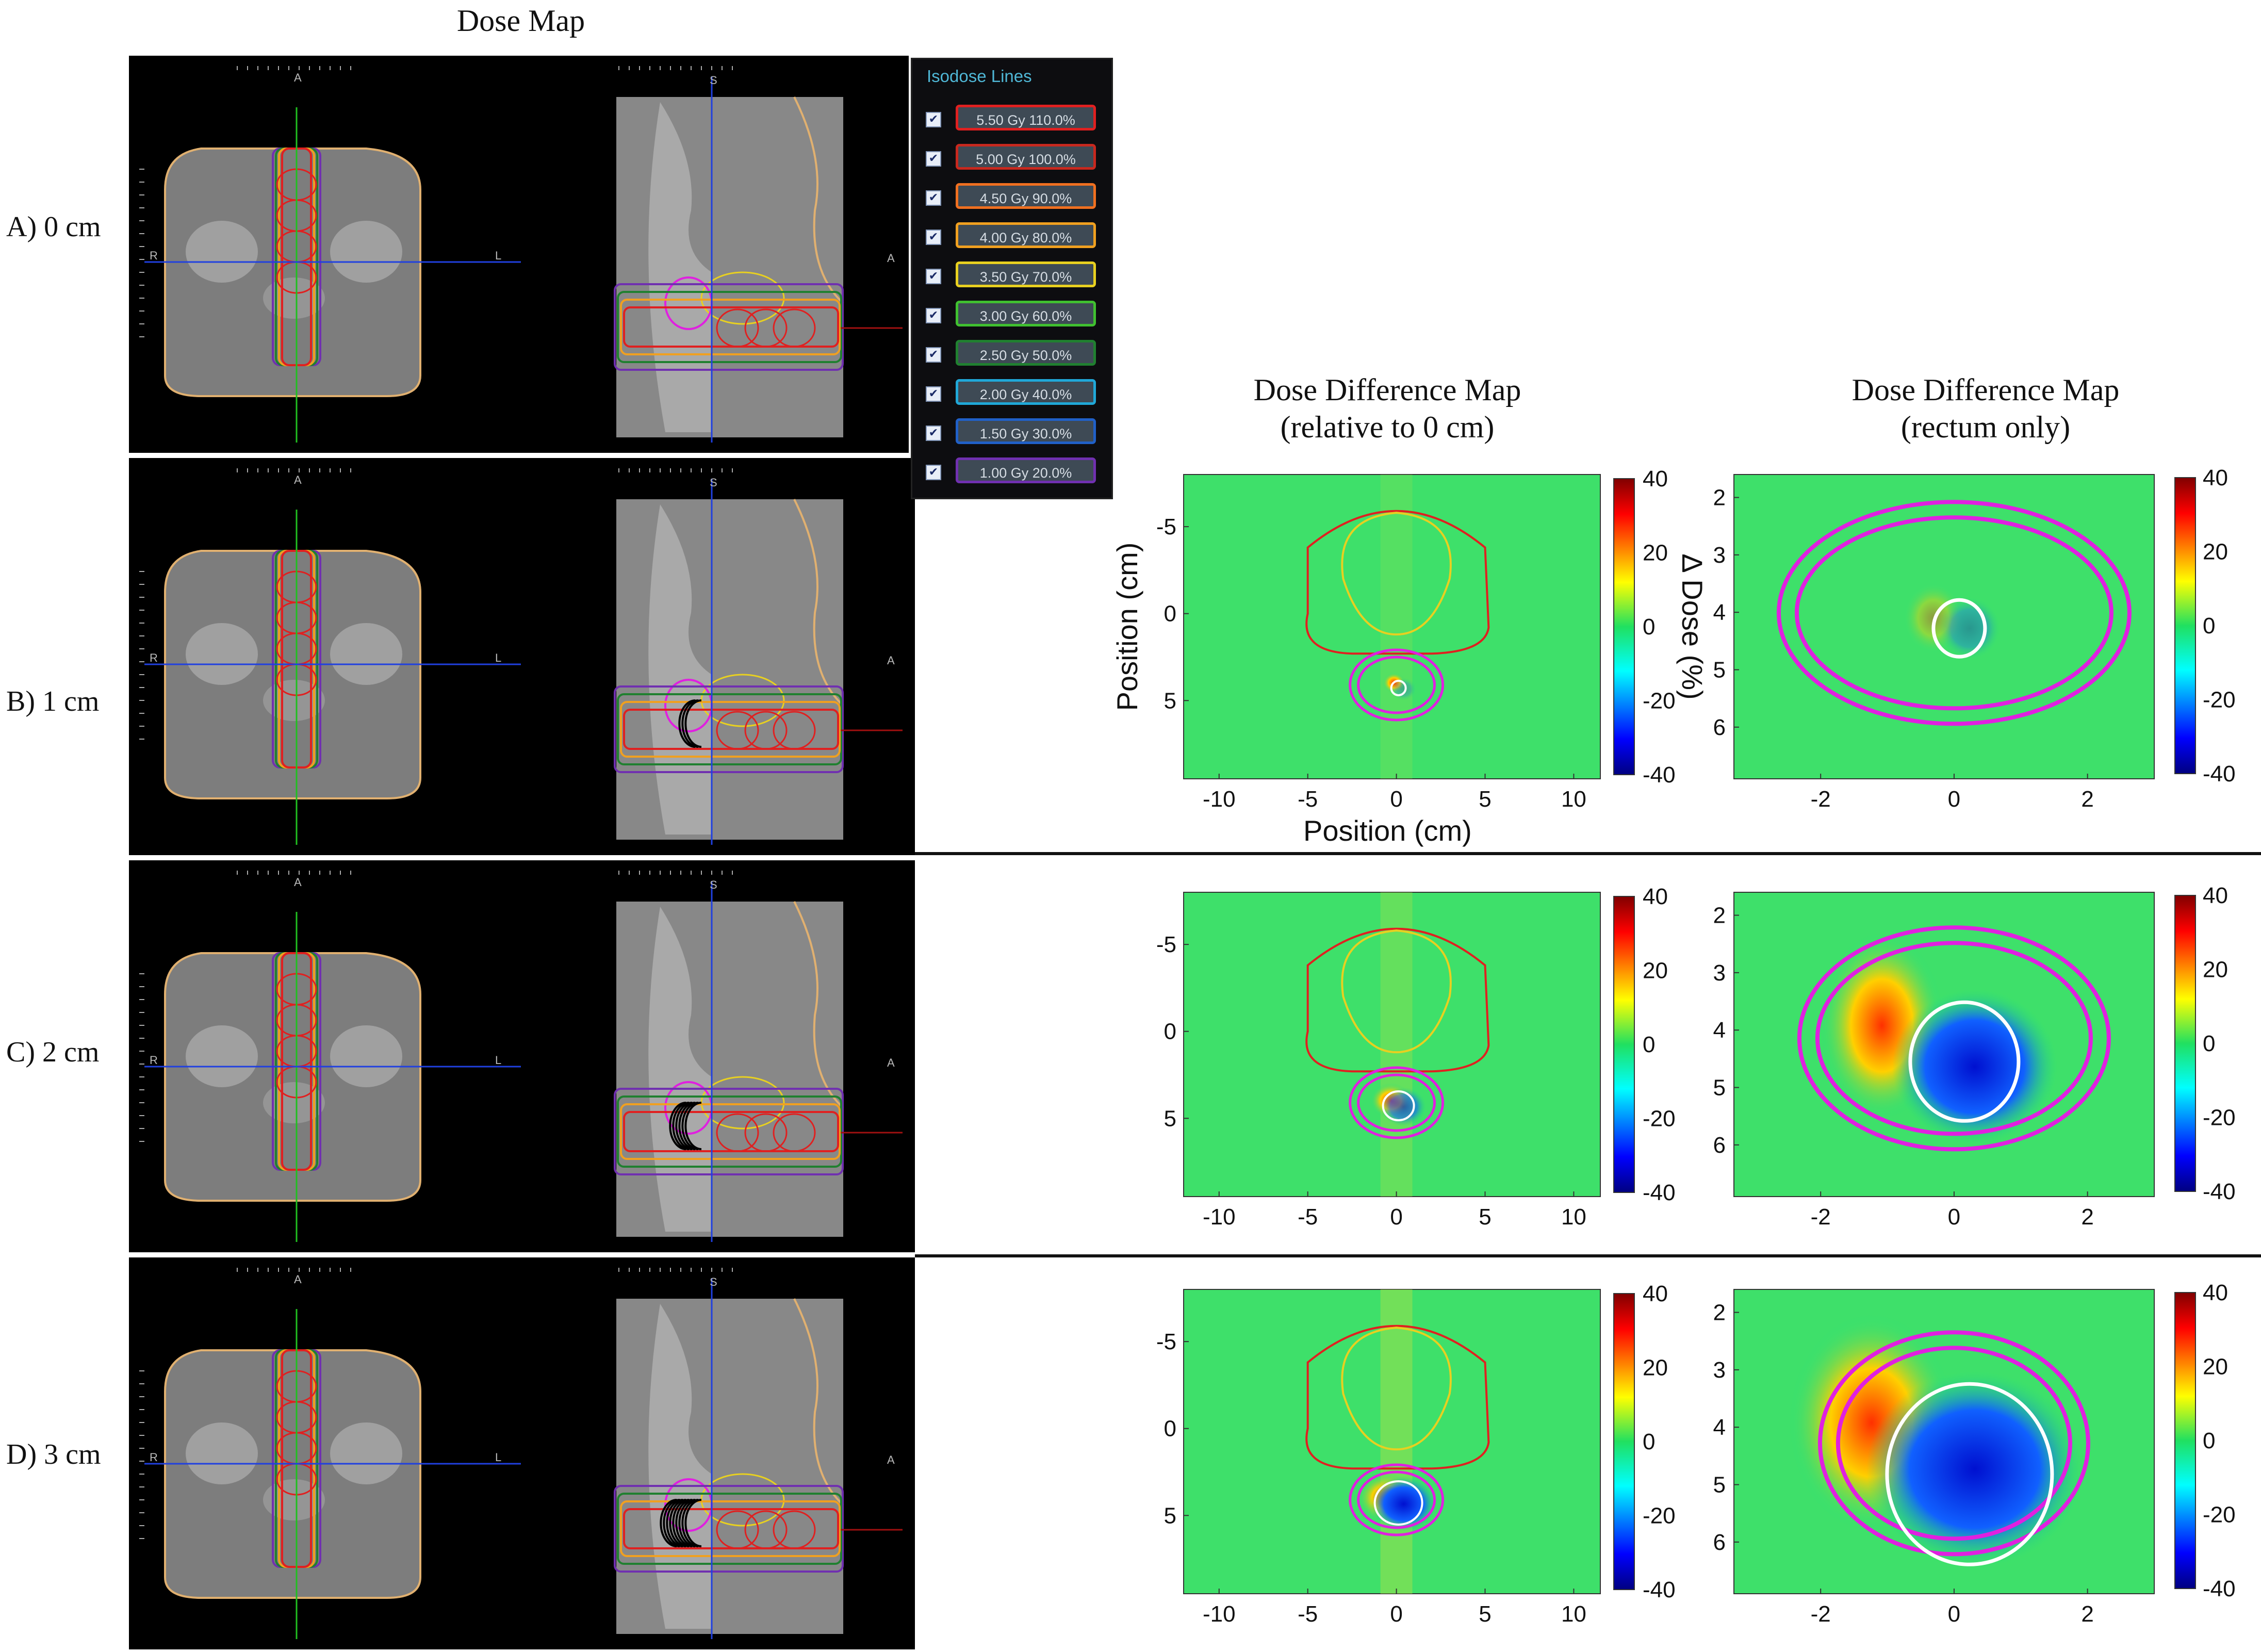 Image resolution: width=2261 pixels, height=1652 pixels. What do you see at coordinates (1986, 390) in the screenshot?
I see `rectum-diff-title-line1: Dose Difference Map` at bounding box center [1986, 390].